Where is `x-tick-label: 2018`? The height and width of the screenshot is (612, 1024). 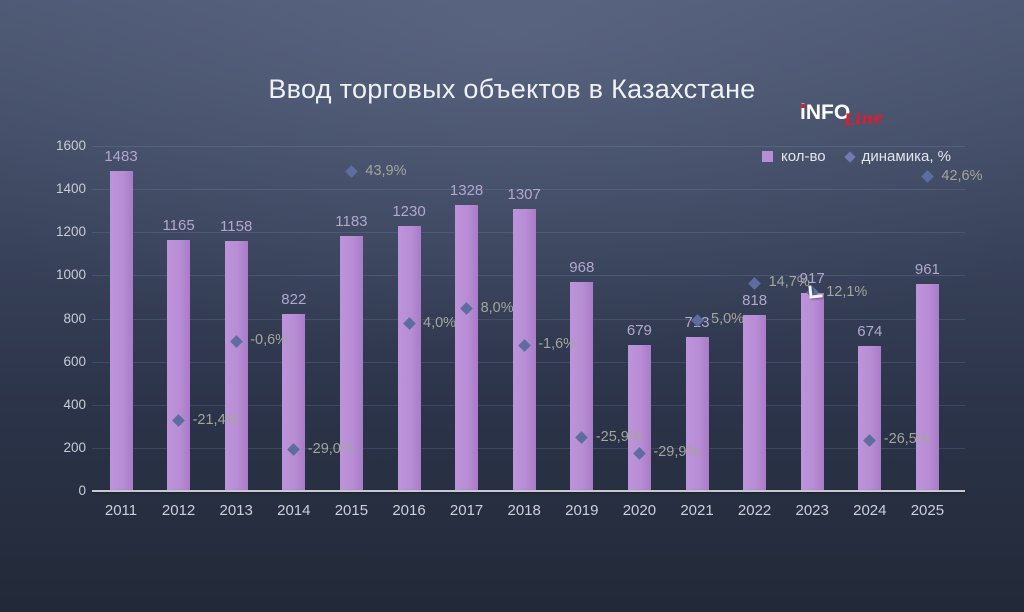 x-tick-label: 2018 is located at coordinates (524, 510).